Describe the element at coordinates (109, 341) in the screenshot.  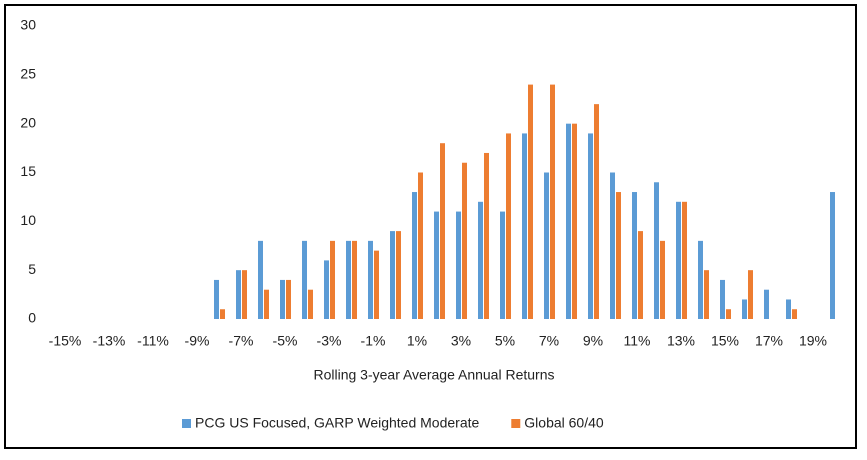
I see `x-tick-label: -13%` at that location.